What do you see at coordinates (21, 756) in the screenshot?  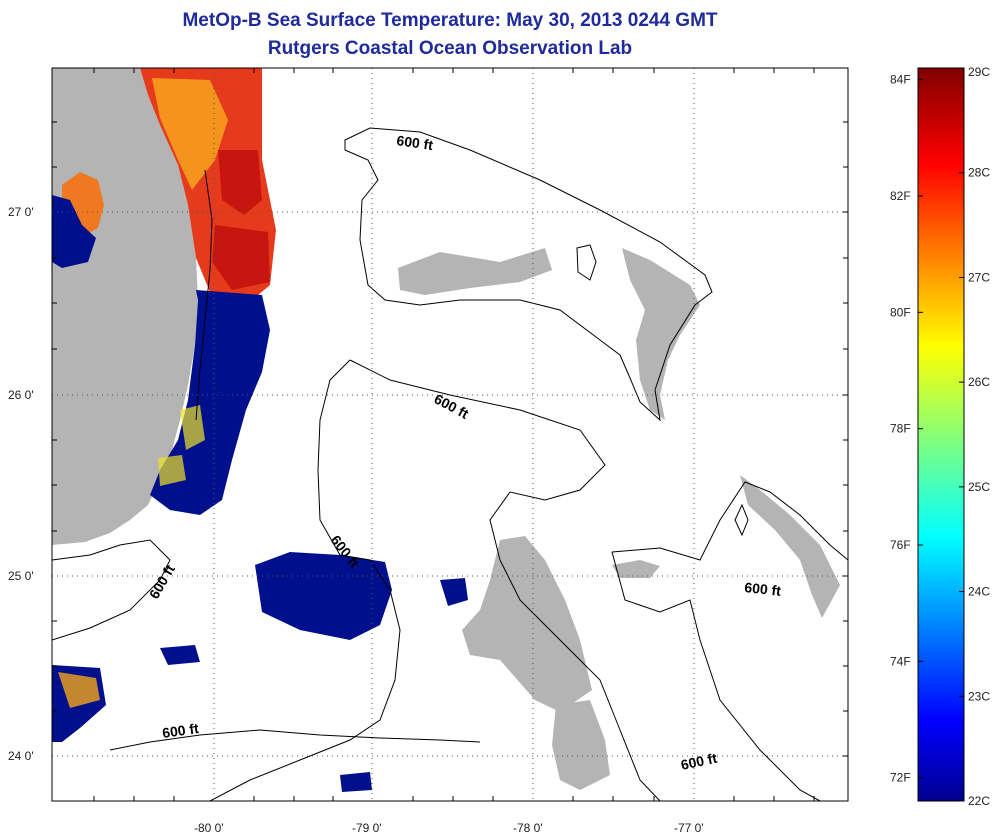 I see `lat-label-24: 24 0'` at bounding box center [21, 756].